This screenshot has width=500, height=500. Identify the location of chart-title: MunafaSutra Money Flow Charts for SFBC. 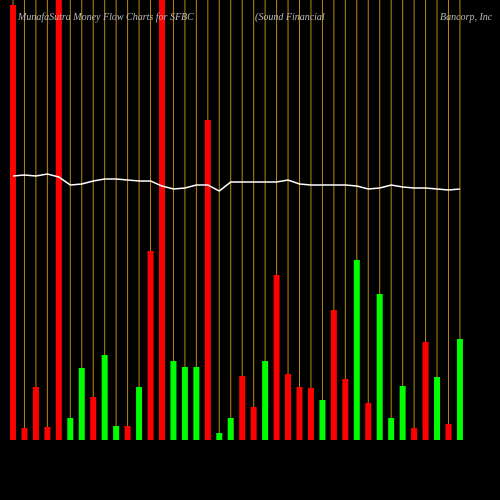
(105, 17).